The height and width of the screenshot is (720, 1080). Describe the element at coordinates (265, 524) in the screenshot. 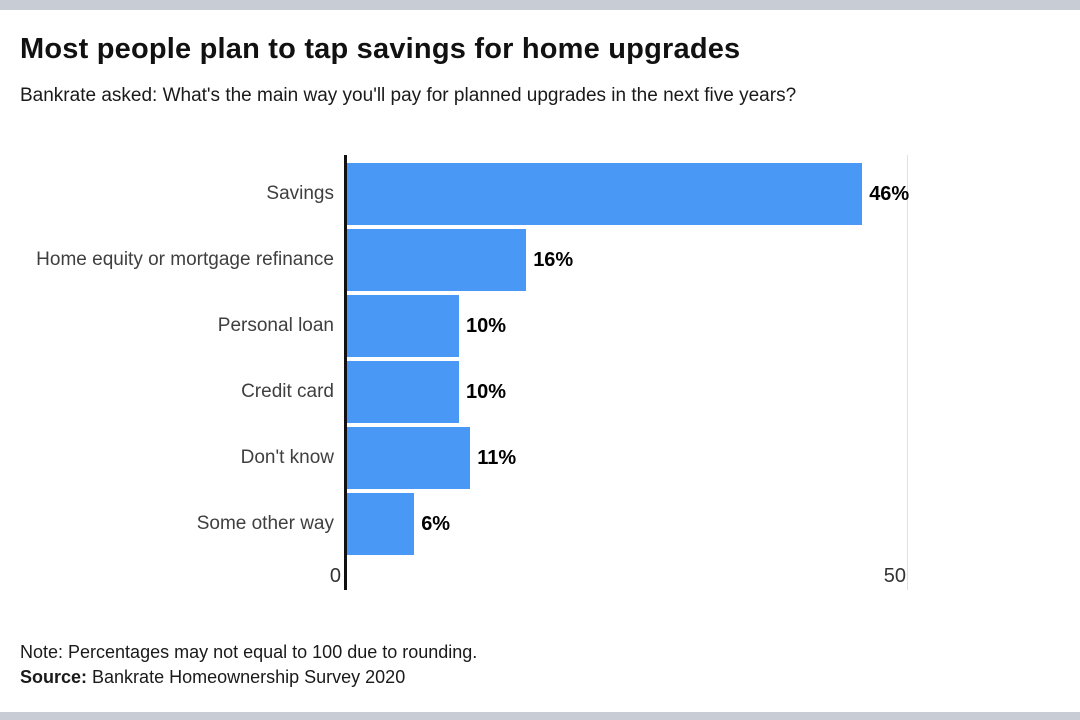

I see `category-label: Some other way` at that location.